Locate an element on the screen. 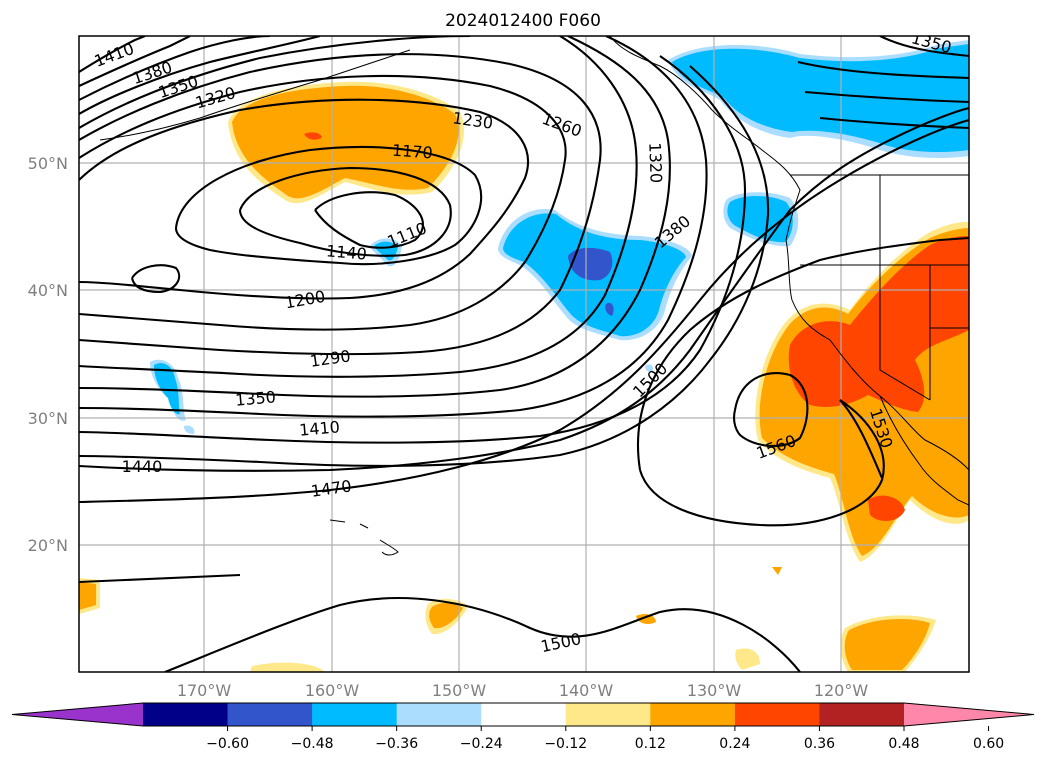 This screenshot has width=1047, height=765. contour-label-1350b: 1350 is located at coordinates (255, 398).